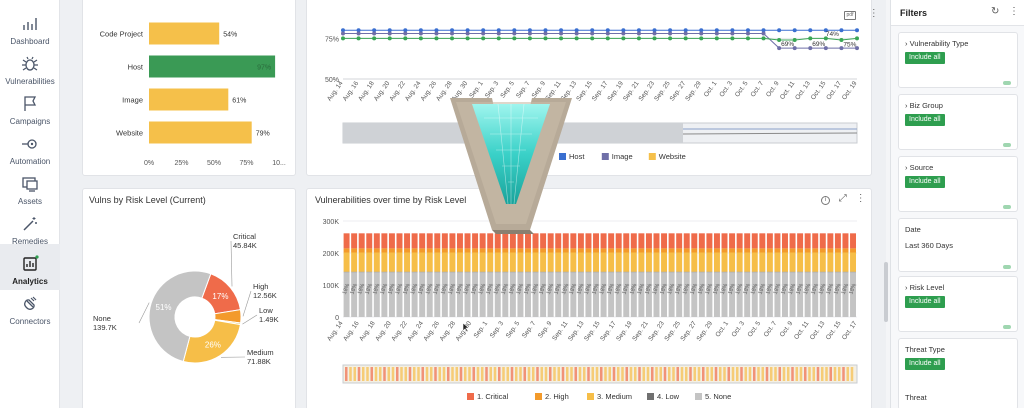  I want to click on slice-percent-label: 17%, so click(220, 296).